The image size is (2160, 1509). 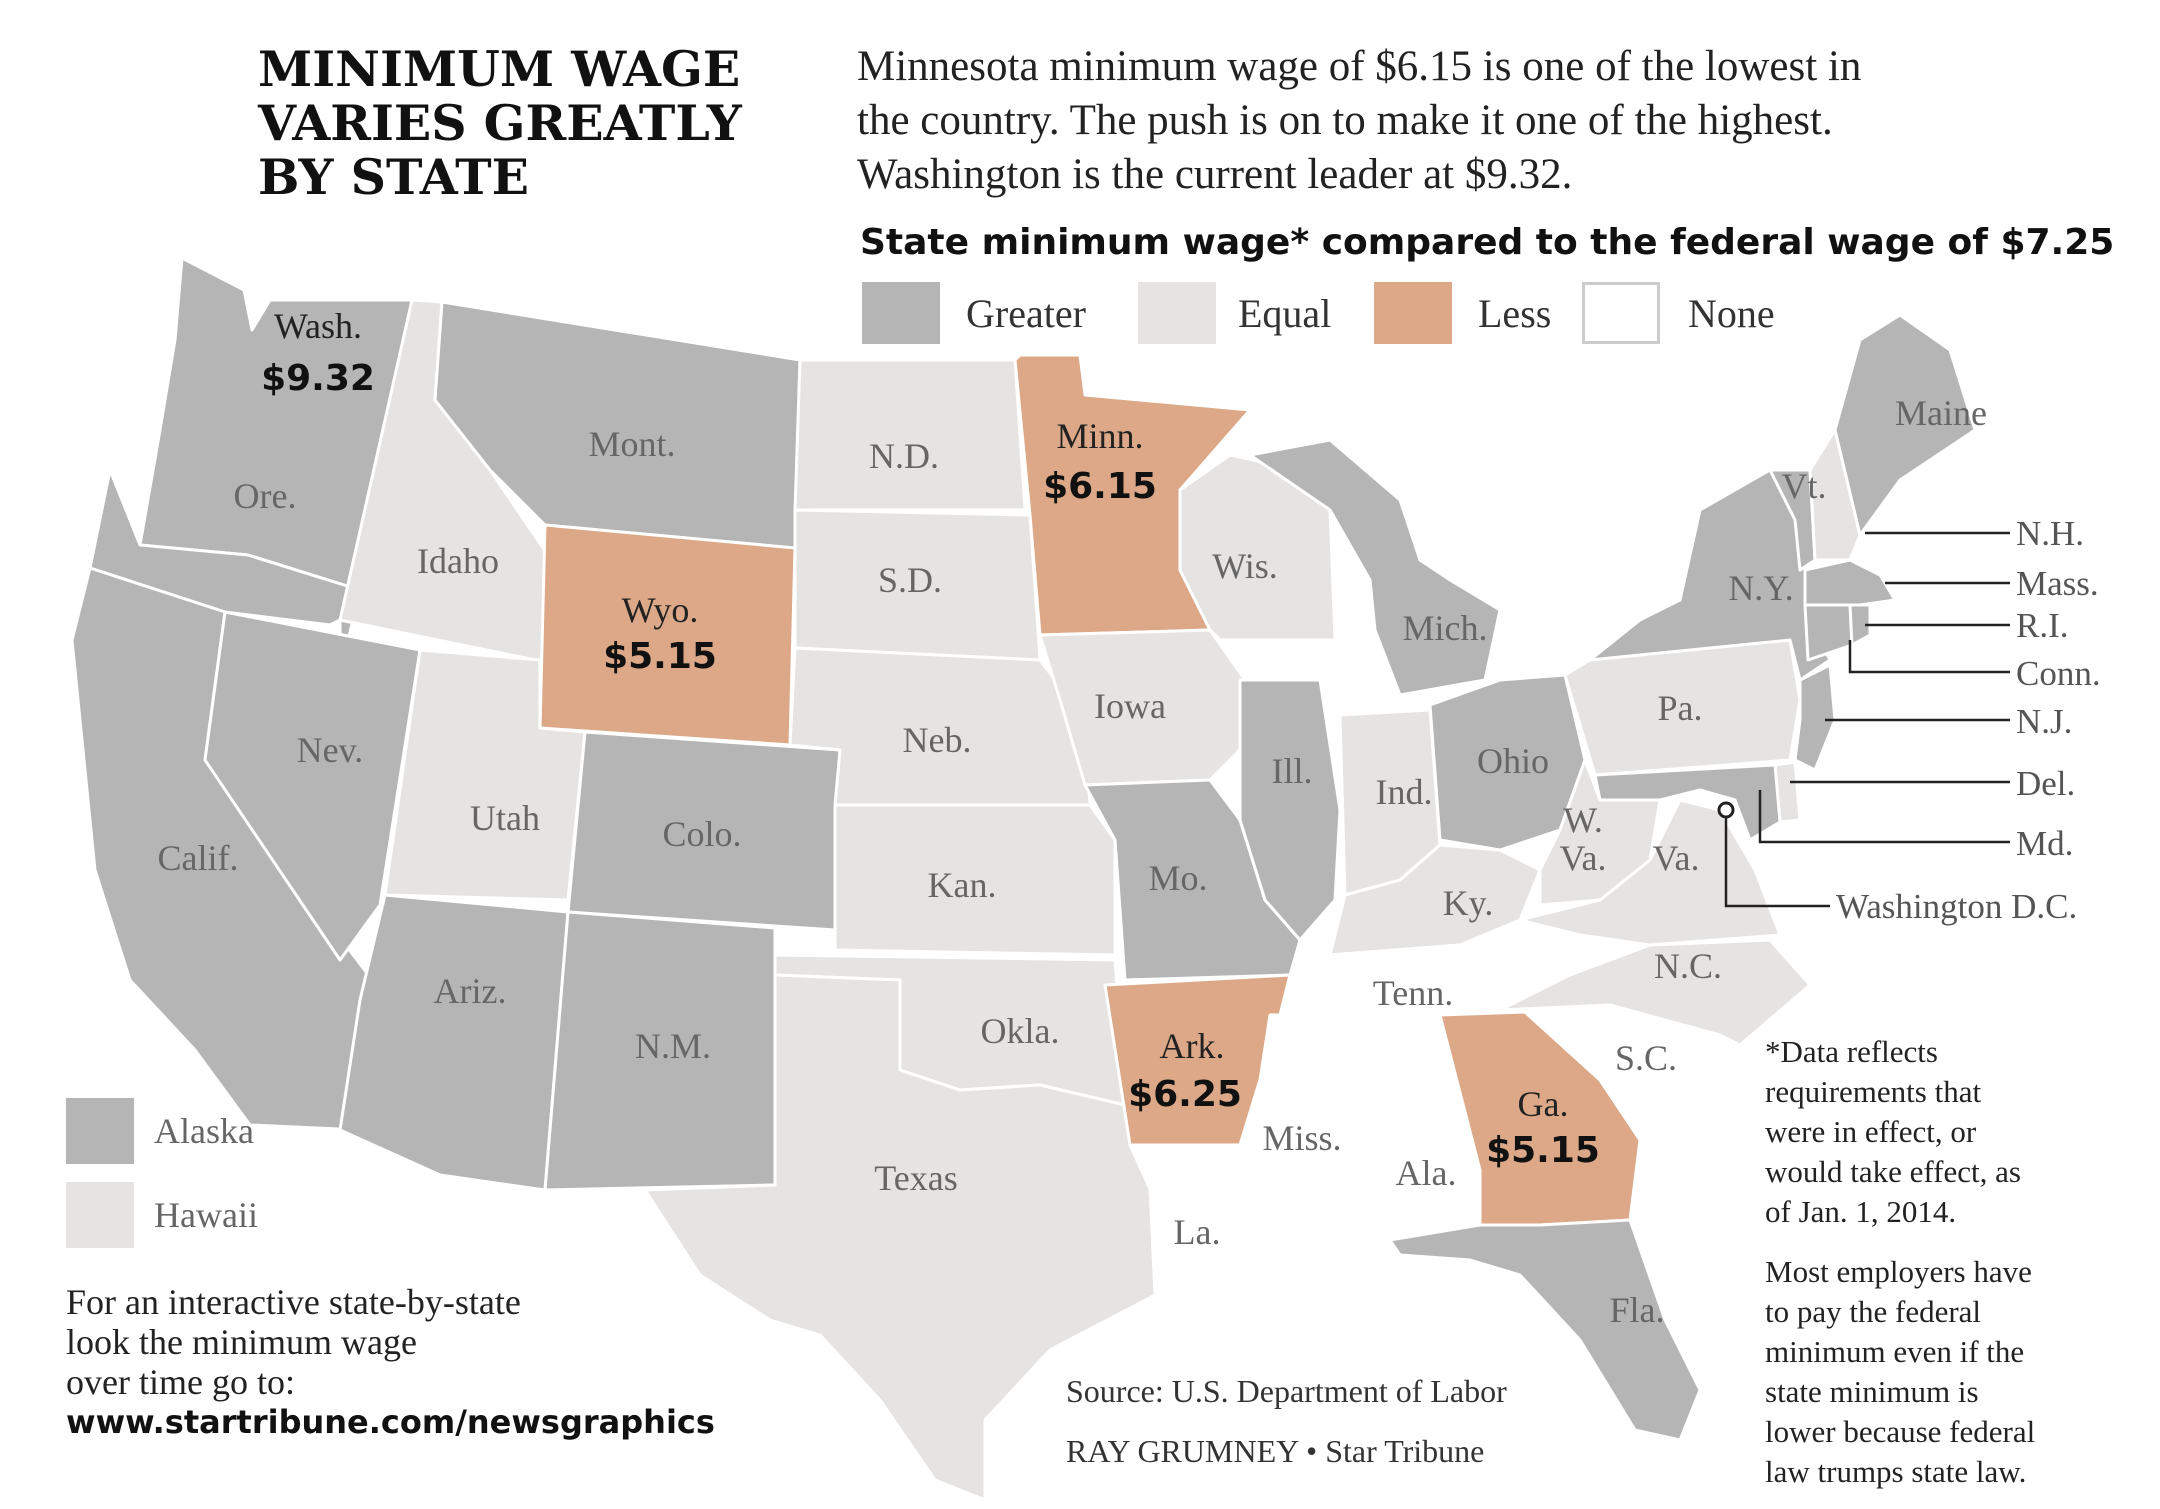 What do you see at coordinates (1731, 313) in the screenshot?
I see `legend-label-none: None` at bounding box center [1731, 313].